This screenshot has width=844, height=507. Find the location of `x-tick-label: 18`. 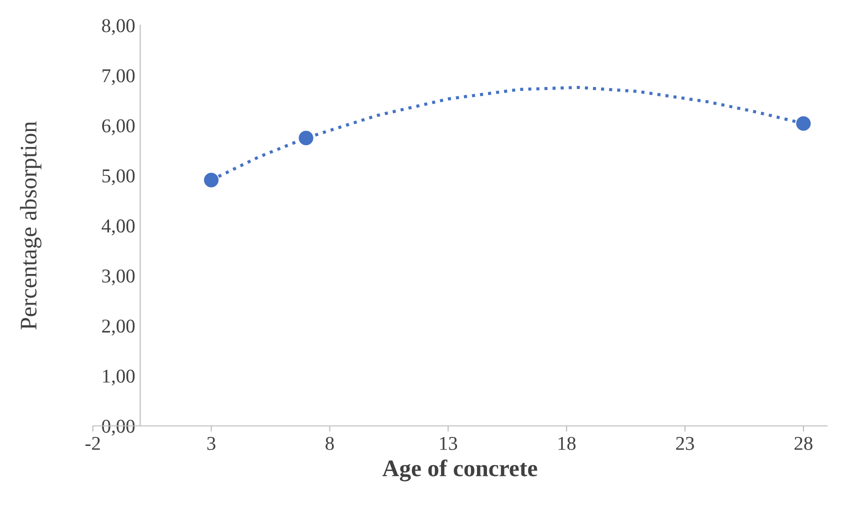

x-tick-label: 18 is located at coordinates (567, 443).